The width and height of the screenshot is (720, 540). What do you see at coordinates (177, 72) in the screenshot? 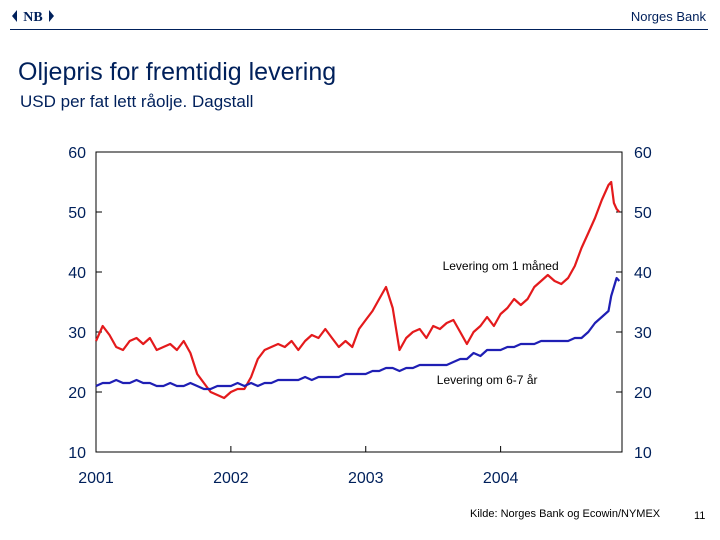
I see `slide-title: Oljepris for fremtidig levering` at bounding box center [177, 72].